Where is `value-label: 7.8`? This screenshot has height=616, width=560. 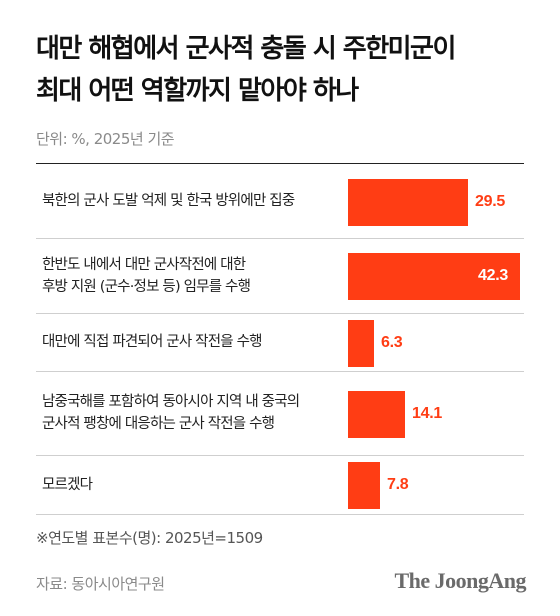 value-label: 7.8 is located at coordinates (398, 484).